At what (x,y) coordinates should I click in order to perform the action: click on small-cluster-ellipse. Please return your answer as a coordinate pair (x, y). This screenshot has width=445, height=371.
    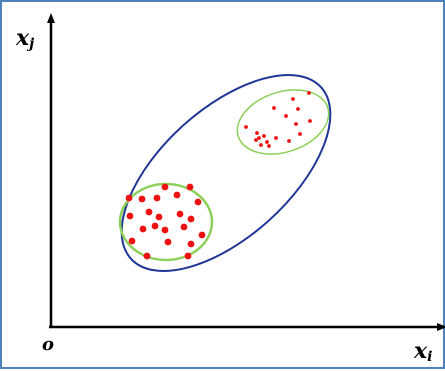
    Looking at the image, I should click on (283, 122).